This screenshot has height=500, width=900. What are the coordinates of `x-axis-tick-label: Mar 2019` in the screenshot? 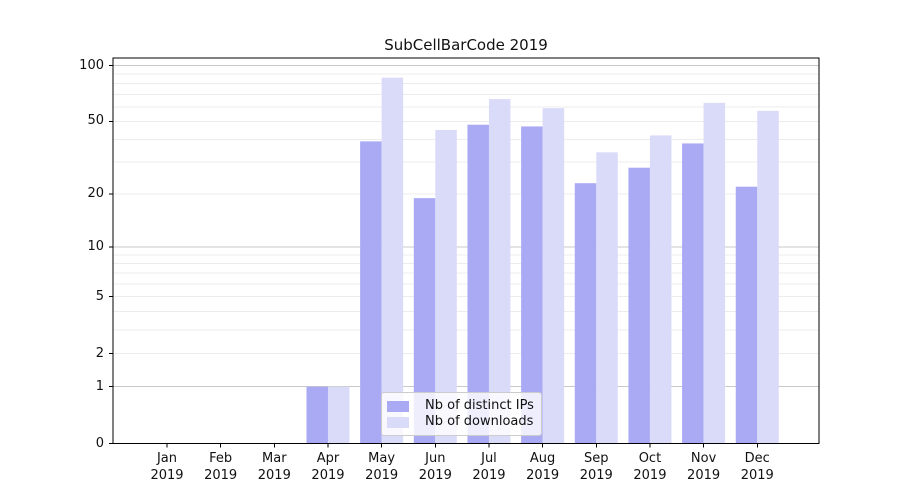 It's located at (274, 467).